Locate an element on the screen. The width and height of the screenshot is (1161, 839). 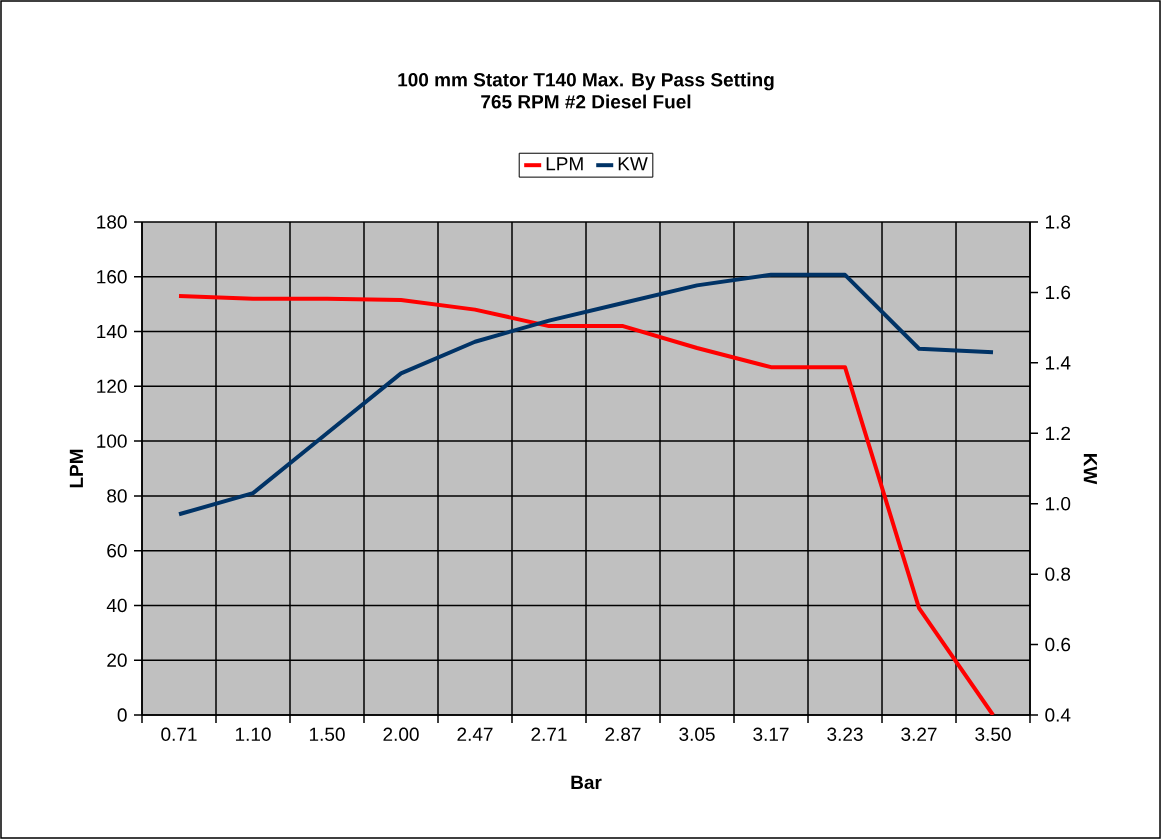
x-tick-label: 3.50 is located at coordinates (993, 734).